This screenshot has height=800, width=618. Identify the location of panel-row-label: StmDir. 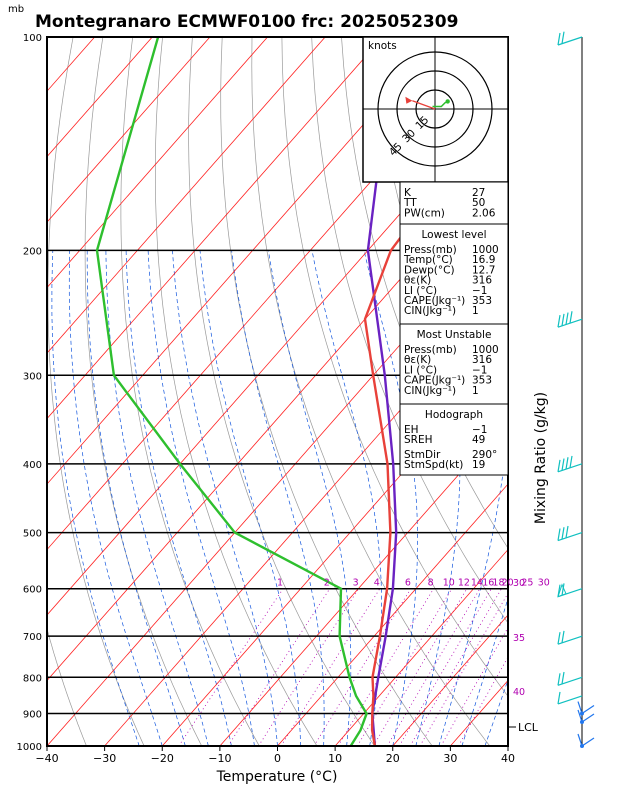
(422, 455).